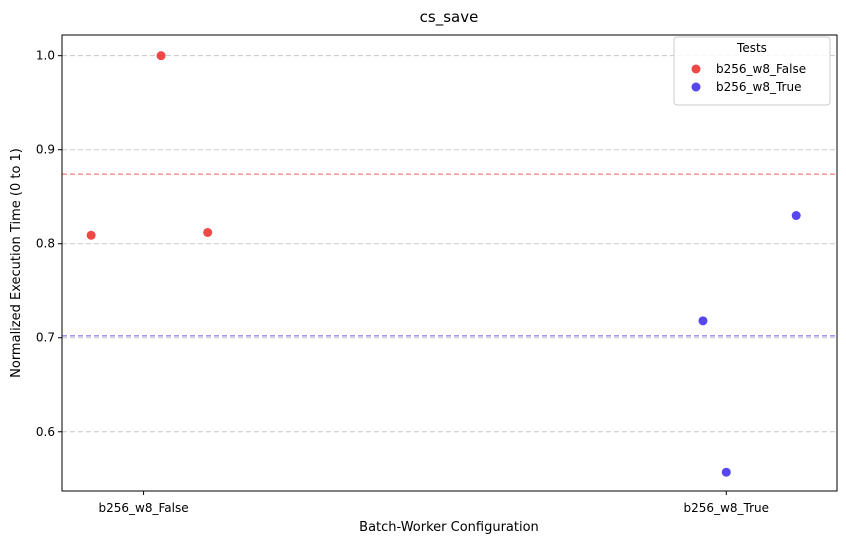  What do you see at coordinates (758, 87) in the screenshot?
I see `legend-label: b256_w8_True` at bounding box center [758, 87].